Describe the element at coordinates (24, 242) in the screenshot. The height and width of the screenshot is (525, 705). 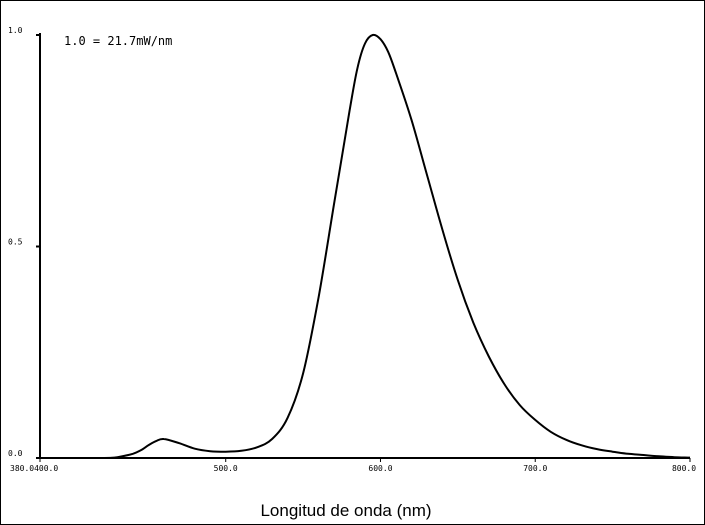
I see `y-axis-ticks: 0.0 0.5 1.0` at that location.